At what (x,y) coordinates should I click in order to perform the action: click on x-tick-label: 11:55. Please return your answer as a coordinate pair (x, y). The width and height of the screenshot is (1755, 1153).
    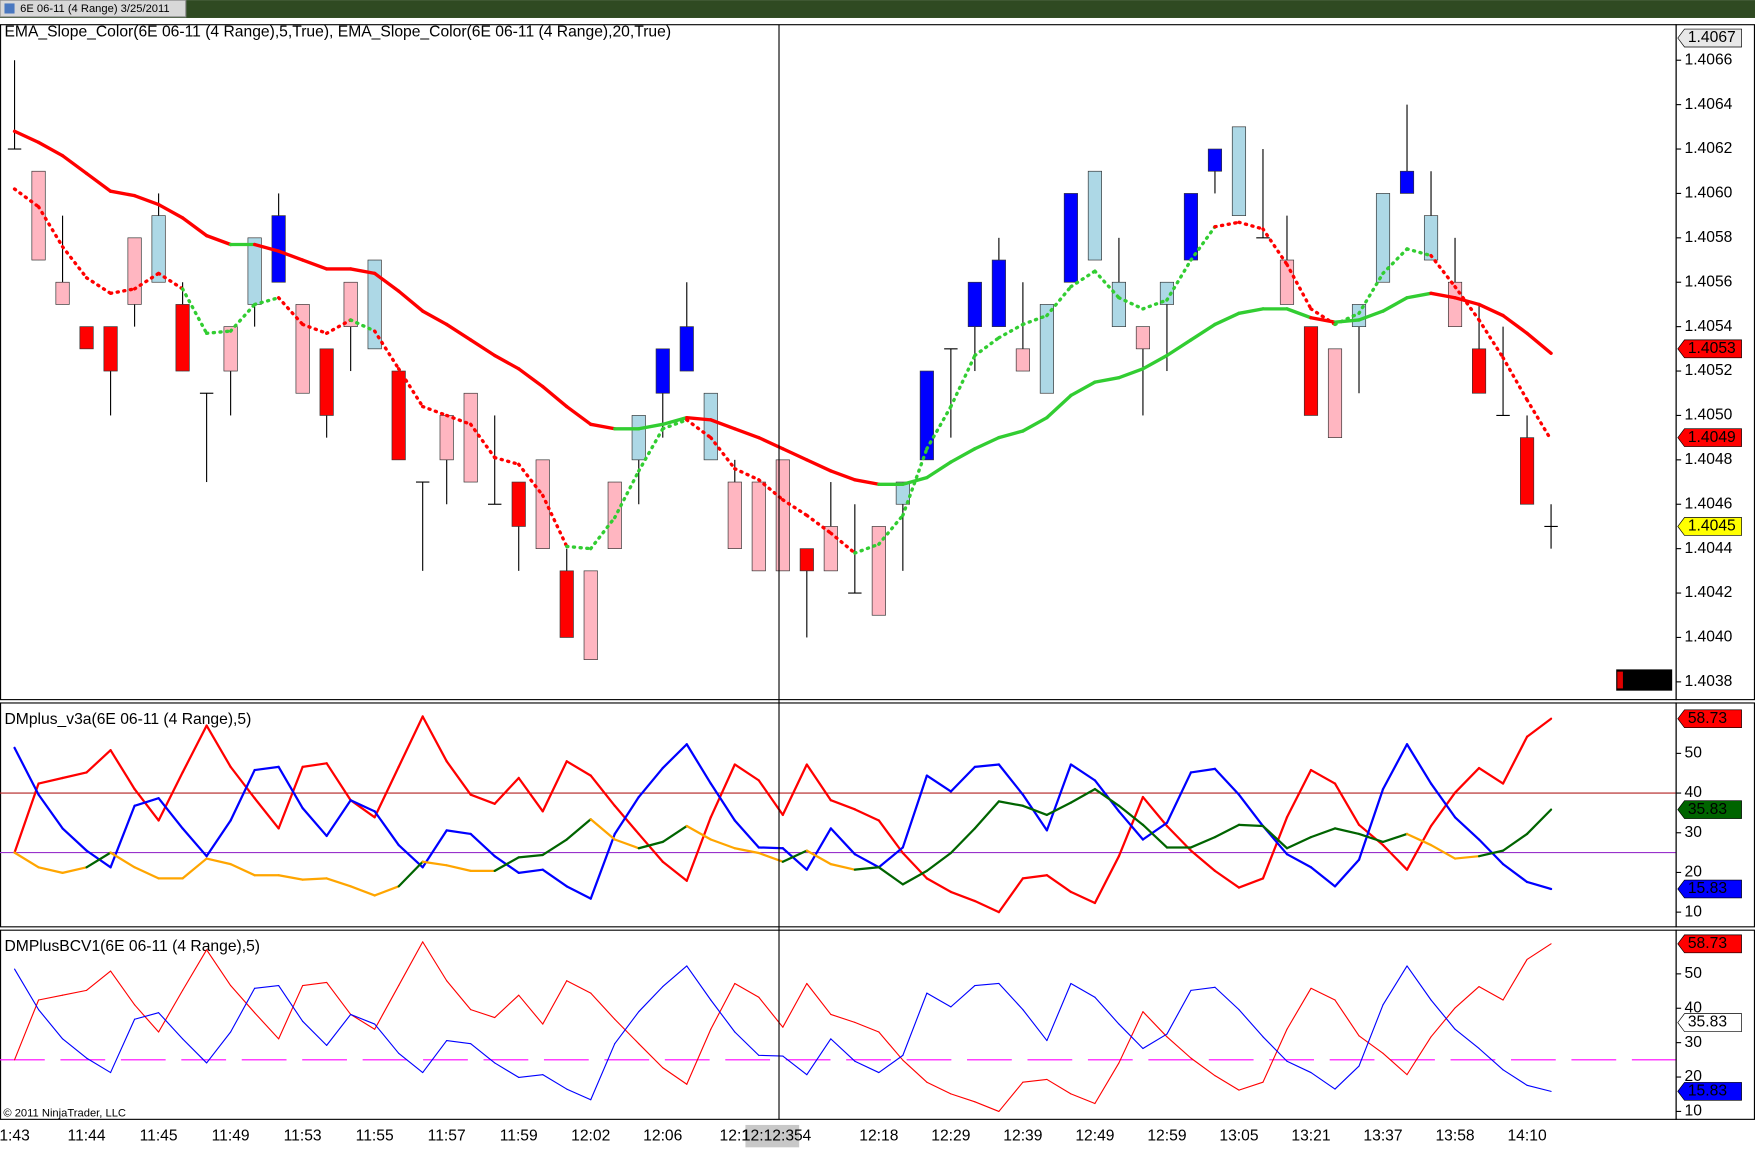
    Looking at the image, I should click on (375, 1135).